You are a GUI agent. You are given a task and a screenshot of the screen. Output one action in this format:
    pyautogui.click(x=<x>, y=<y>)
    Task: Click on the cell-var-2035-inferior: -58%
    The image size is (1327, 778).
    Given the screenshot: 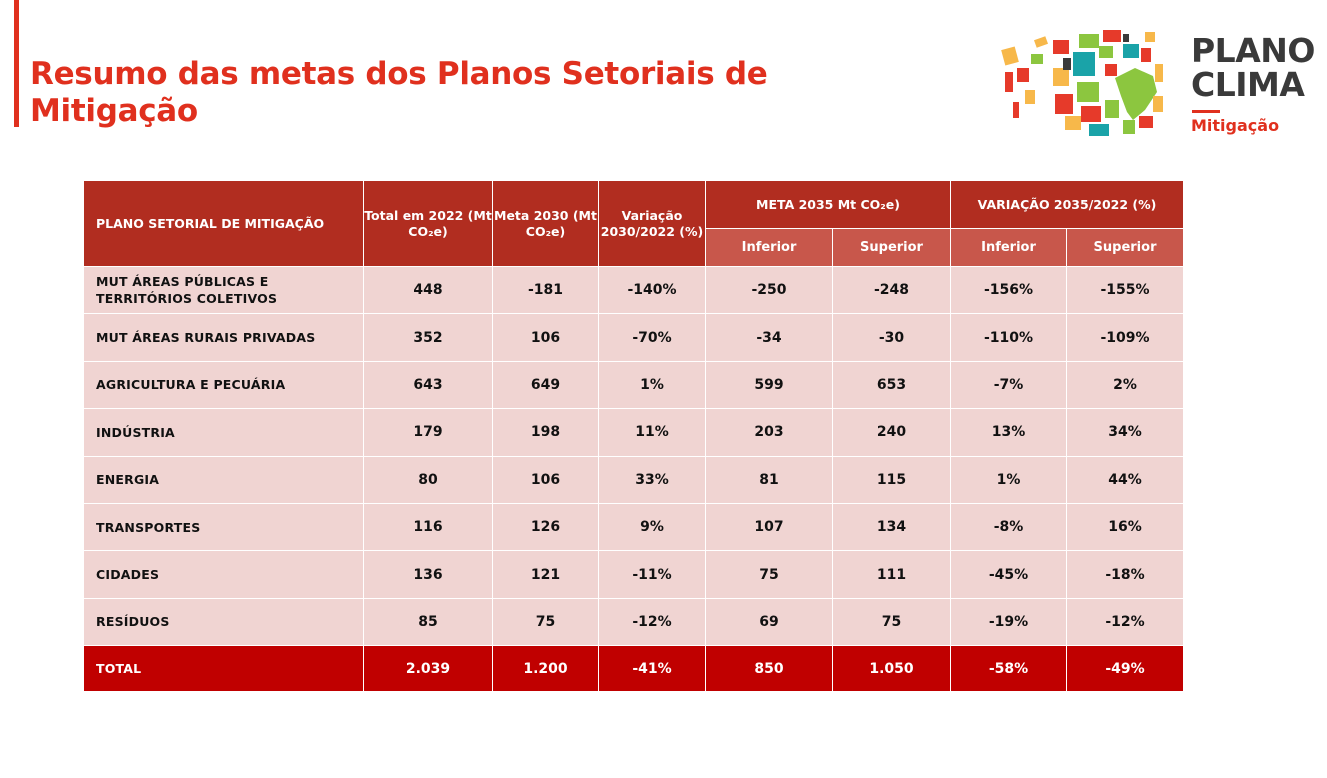 What is the action you would take?
    pyautogui.click(x=1008, y=669)
    